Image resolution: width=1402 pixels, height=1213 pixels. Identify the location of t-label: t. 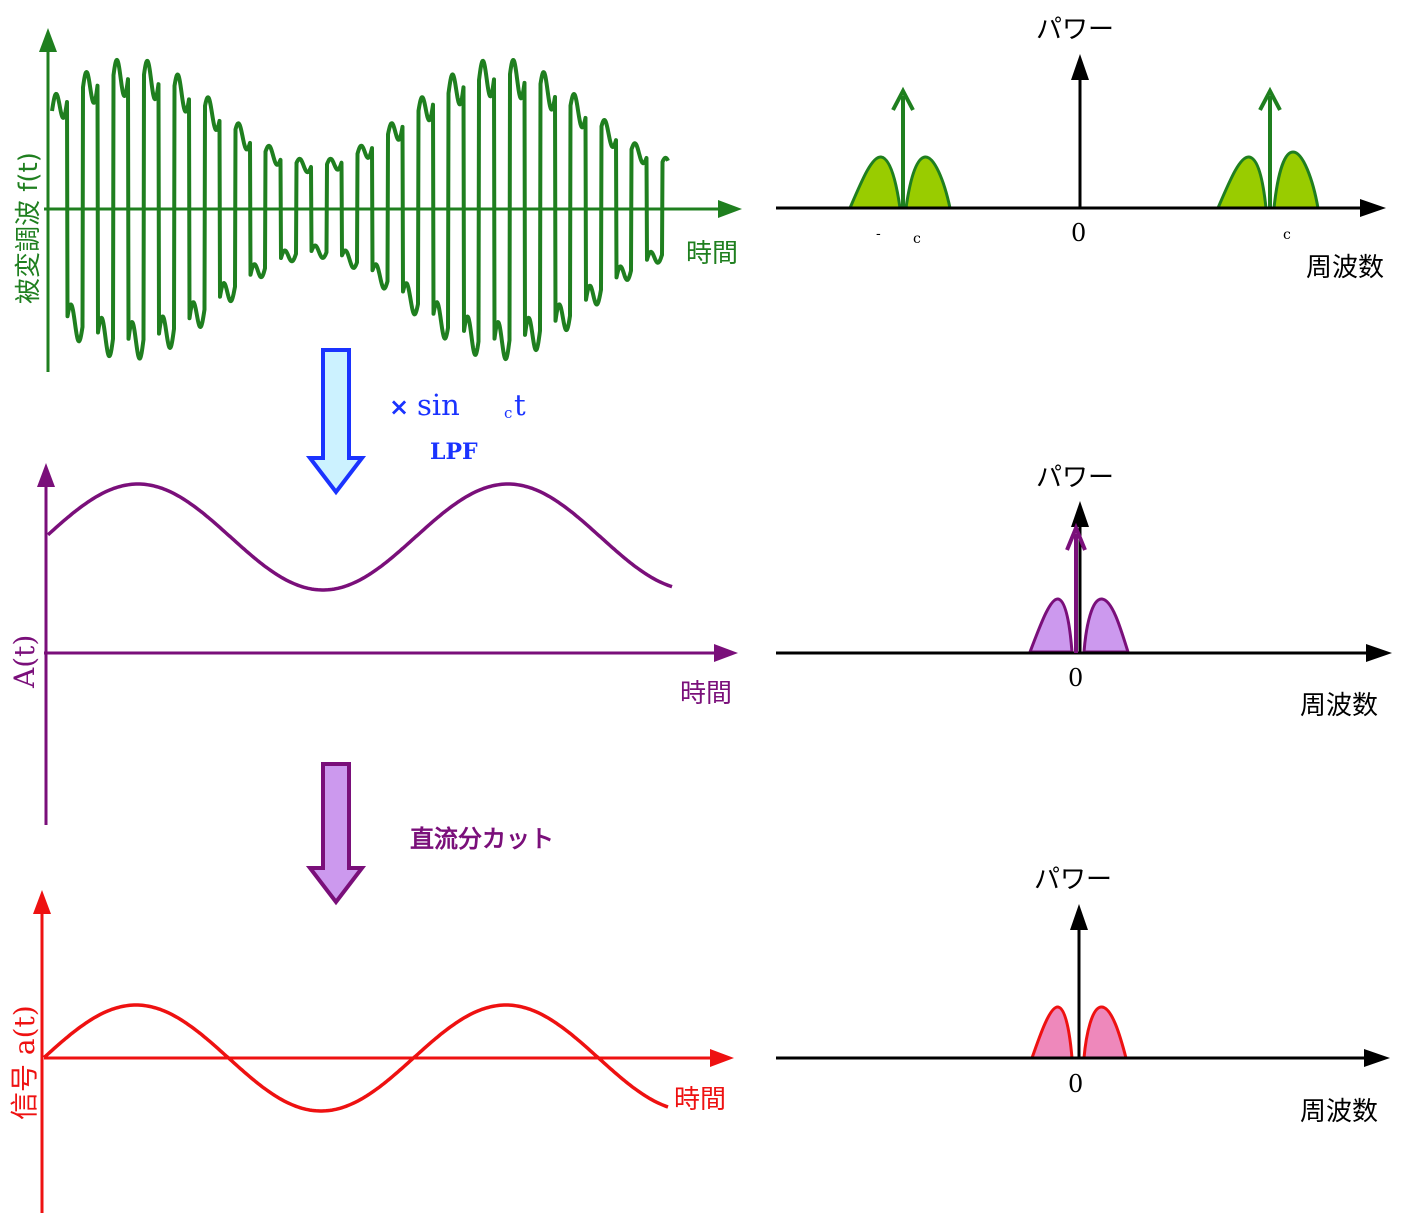
(520, 405).